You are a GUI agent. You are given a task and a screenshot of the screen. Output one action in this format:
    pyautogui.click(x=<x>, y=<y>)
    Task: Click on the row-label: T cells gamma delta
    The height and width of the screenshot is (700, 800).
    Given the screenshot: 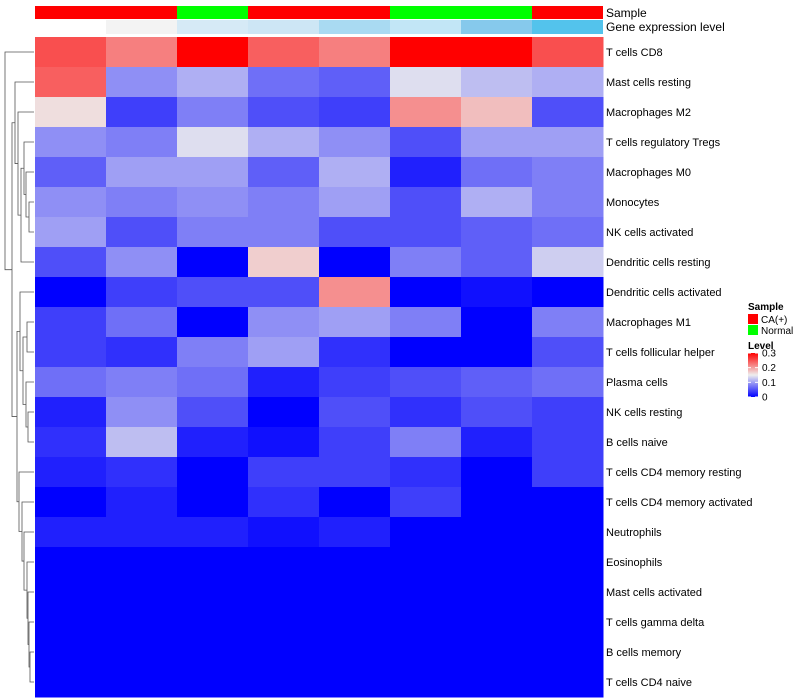 What is the action you would take?
    pyautogui.click(x=655, y=623)
    